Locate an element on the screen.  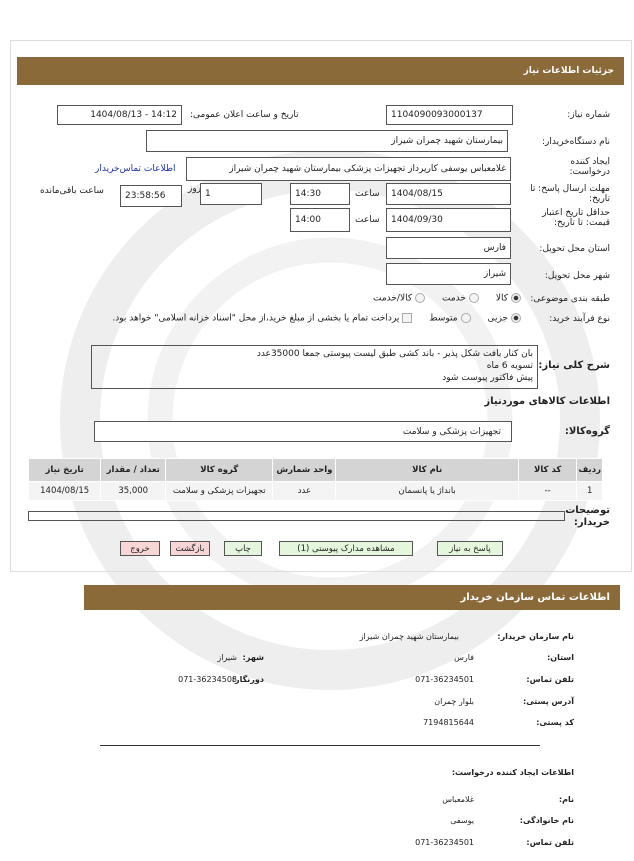
validity-label: حداقل تاریخ اعتبار قیمت: تا تاریخ: is located at coordinates (576, 218).